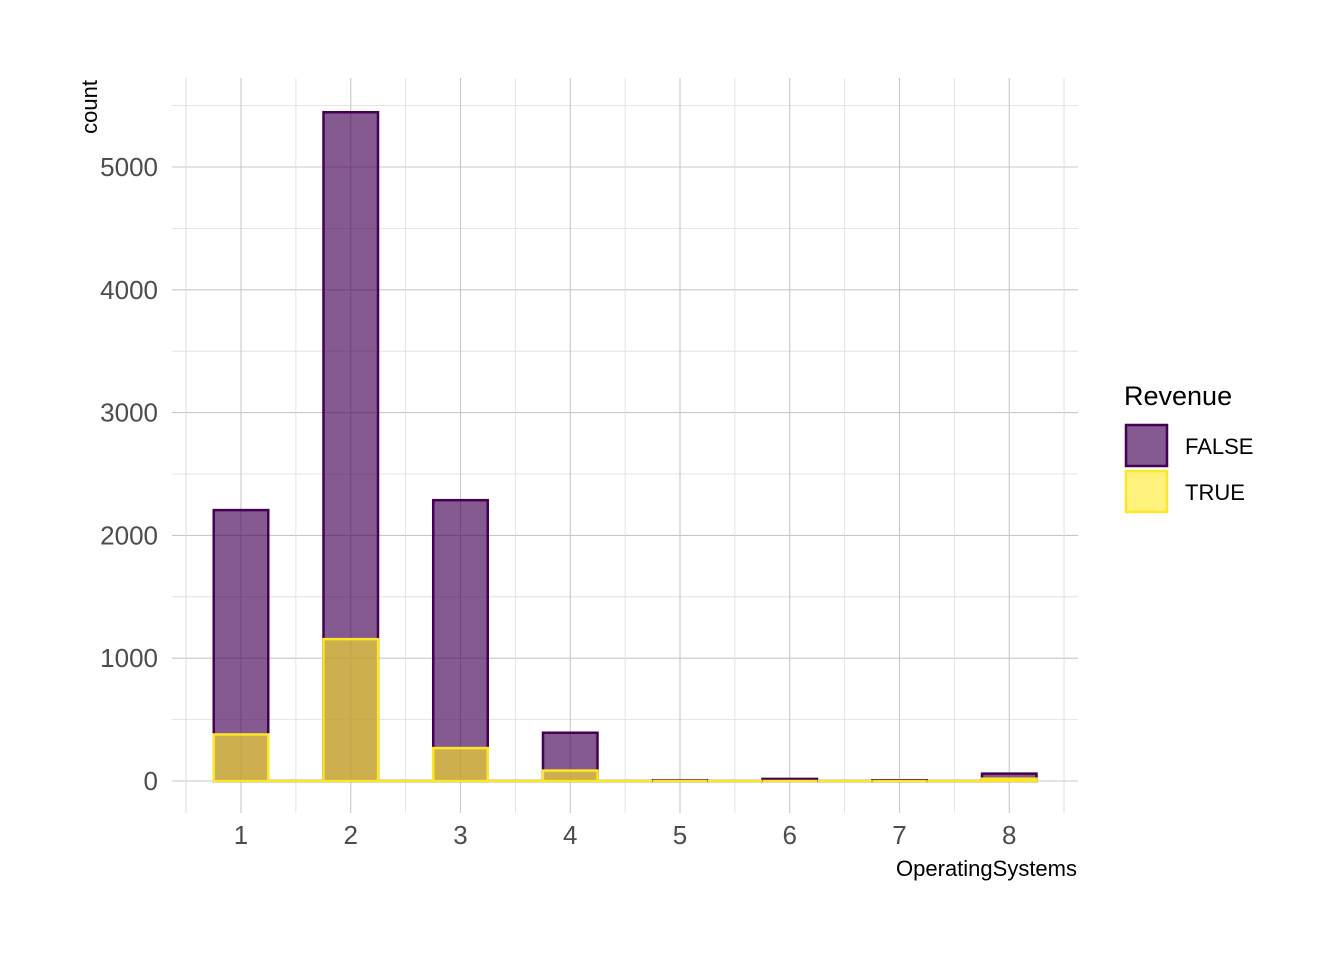  Describe the element at coordinates (570, 835) in the screenshot. I see `x-tick-label: 4` at that location.